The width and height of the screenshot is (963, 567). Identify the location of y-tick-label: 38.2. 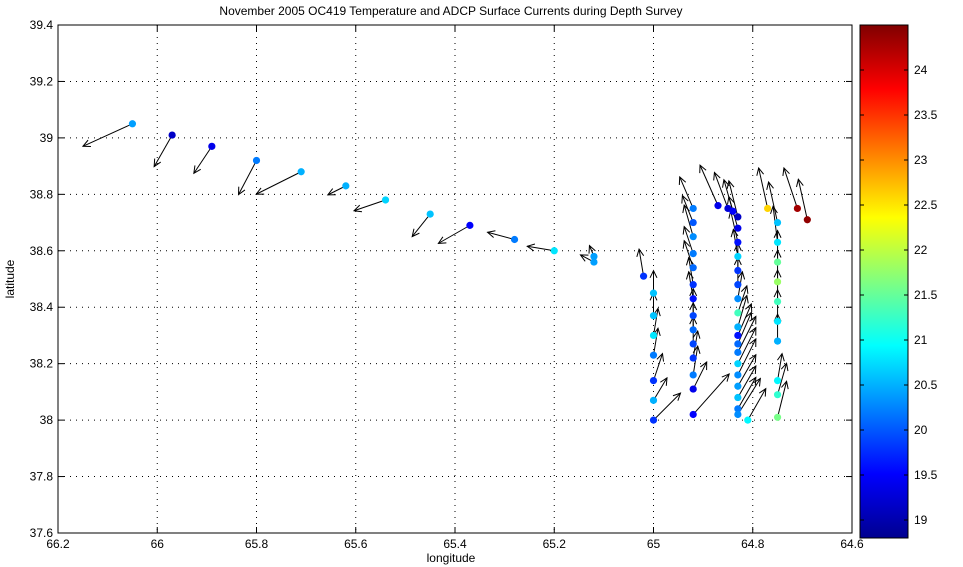
(42, 364).